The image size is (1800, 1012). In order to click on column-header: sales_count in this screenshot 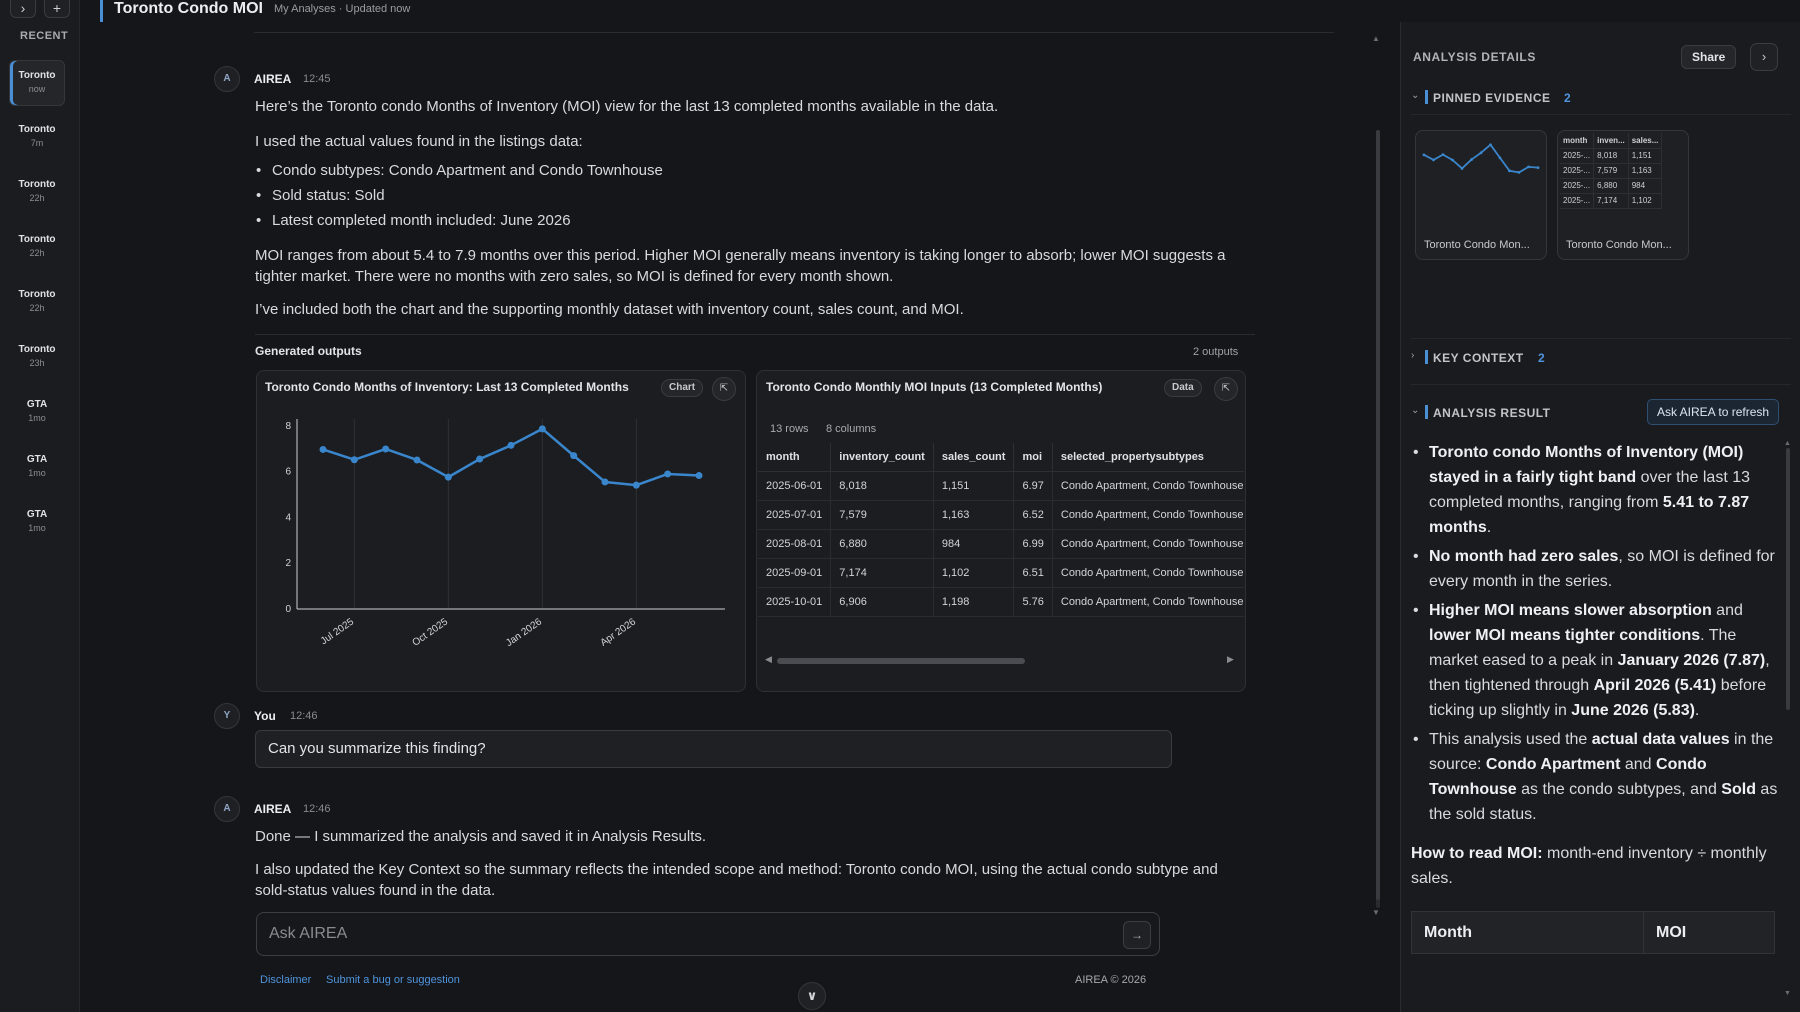, I will do `click(974, 457)`.